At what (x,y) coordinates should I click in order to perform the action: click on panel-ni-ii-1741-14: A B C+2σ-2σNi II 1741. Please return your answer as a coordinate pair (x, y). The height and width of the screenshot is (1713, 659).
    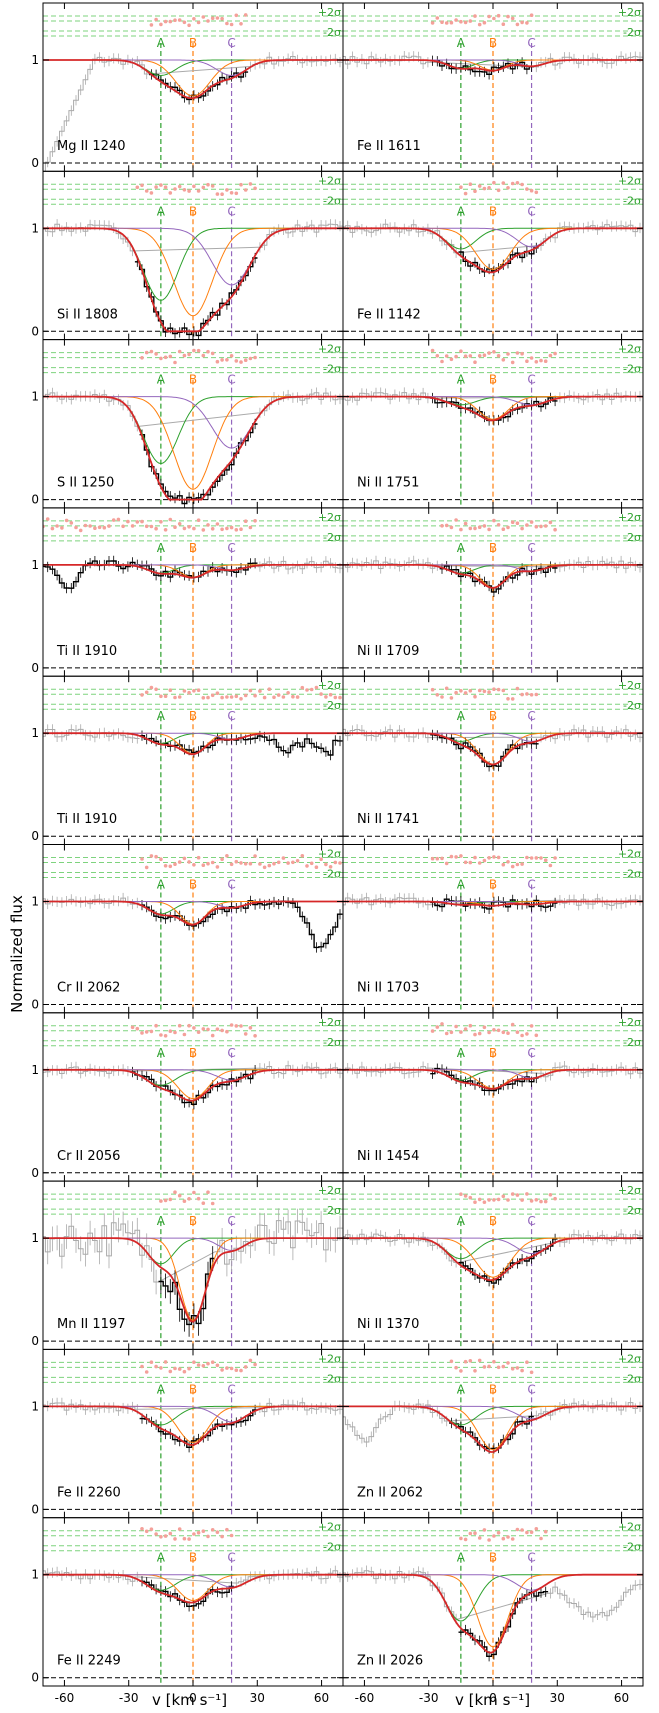
    Looking at the image, I should click on (492, 760).